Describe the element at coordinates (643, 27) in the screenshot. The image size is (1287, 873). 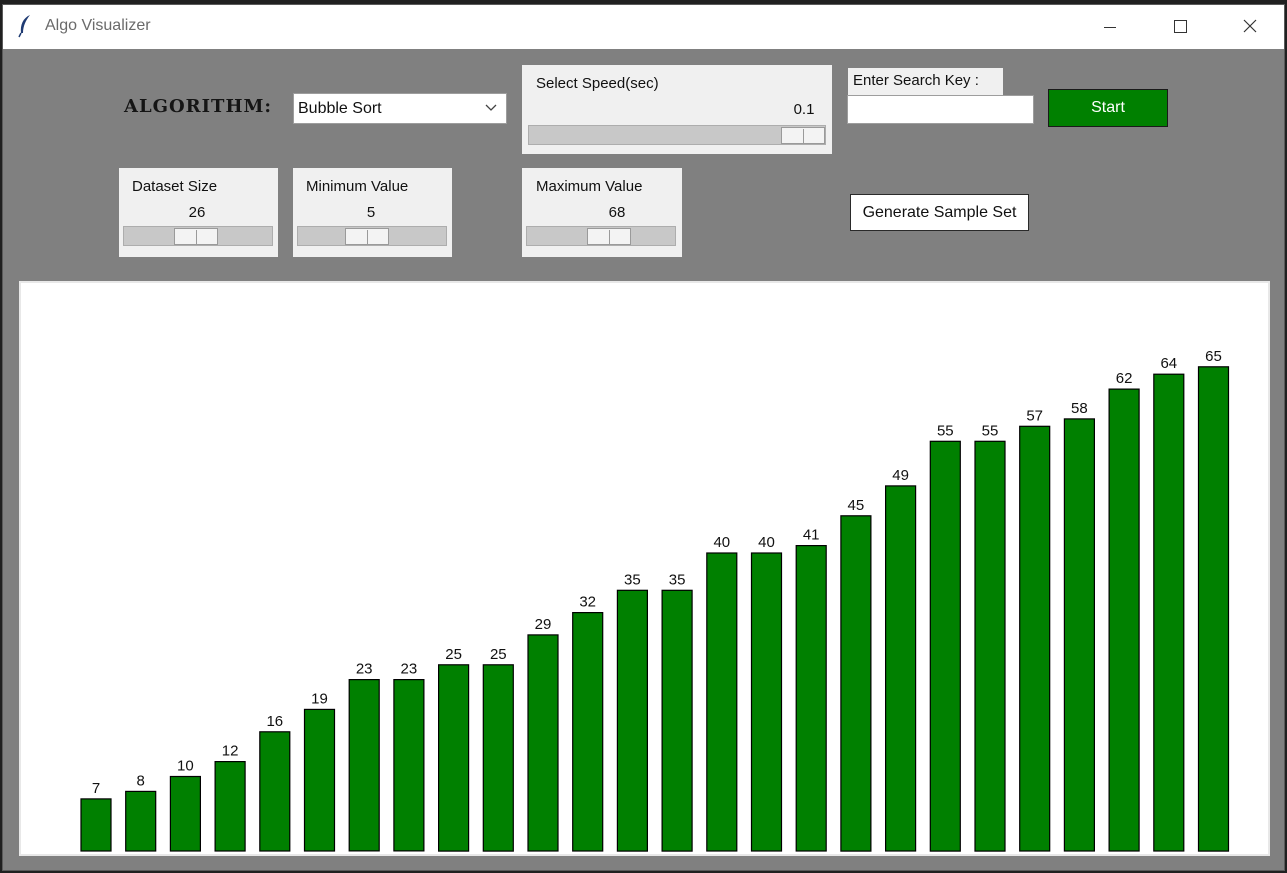
I see `title-bar: Algo Visualizer` at that location.